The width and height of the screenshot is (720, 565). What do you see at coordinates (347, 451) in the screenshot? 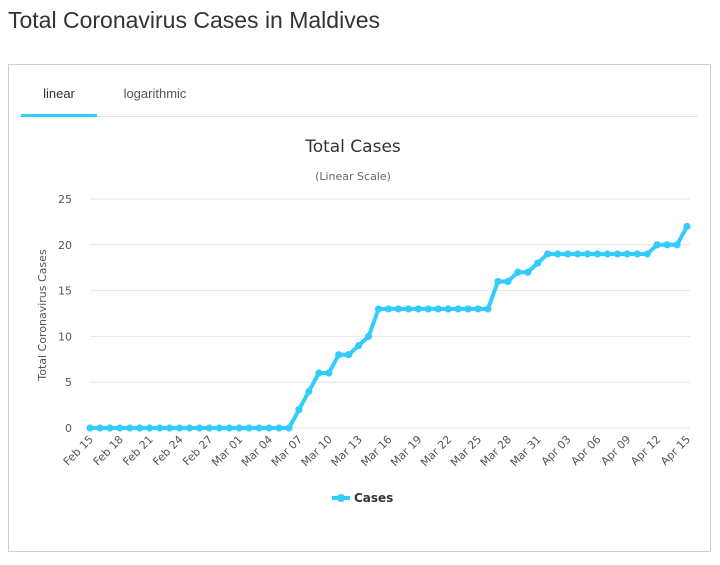
I see `x-tick-label: Mar 13` at bounding box center [347, 451].